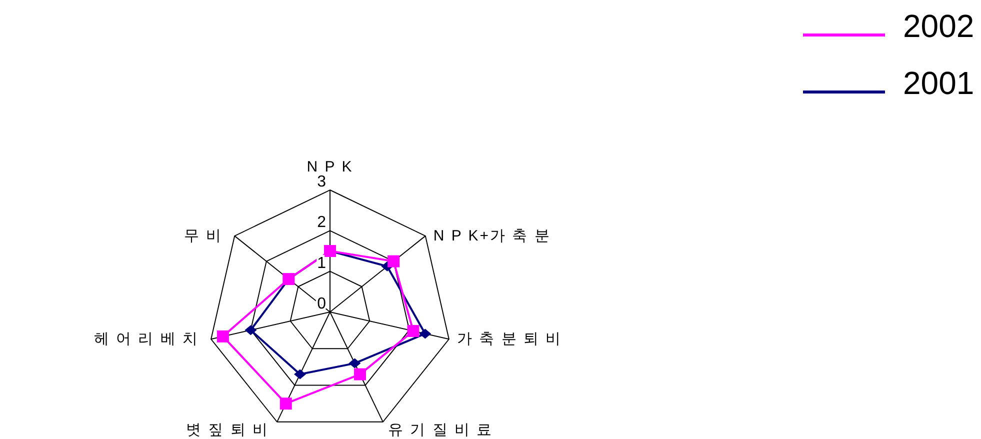 This screenshot has width=981, height=439. Describe the element at coordinates (938, 26) in the screenshot. I see `legend-label: 2002` at that location.